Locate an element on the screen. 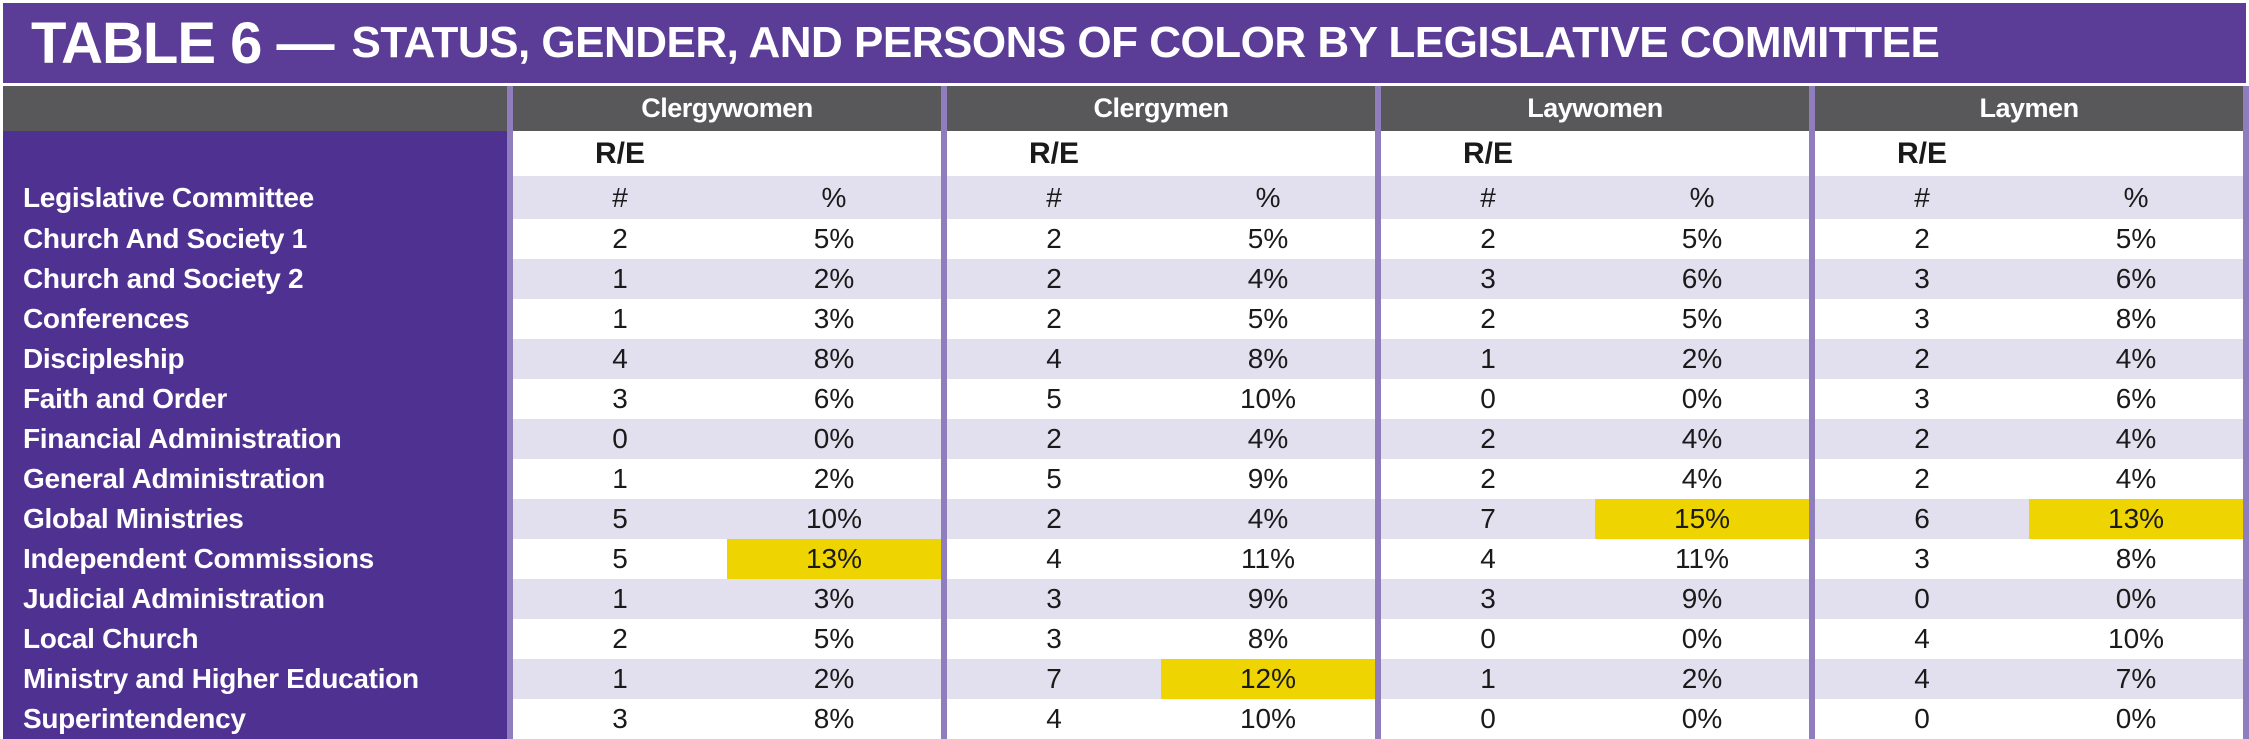 This screenshot has height=739, width=2249. committee-label: General Administration is located at coordinates (256, 479).